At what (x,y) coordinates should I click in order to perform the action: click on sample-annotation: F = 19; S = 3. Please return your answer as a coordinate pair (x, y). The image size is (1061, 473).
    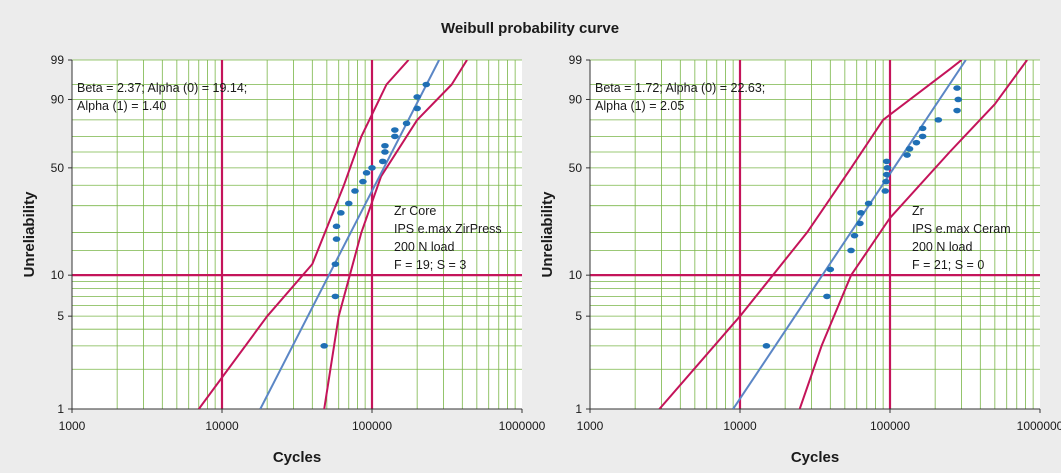
    Looking at the image, I should click on (430, 265).